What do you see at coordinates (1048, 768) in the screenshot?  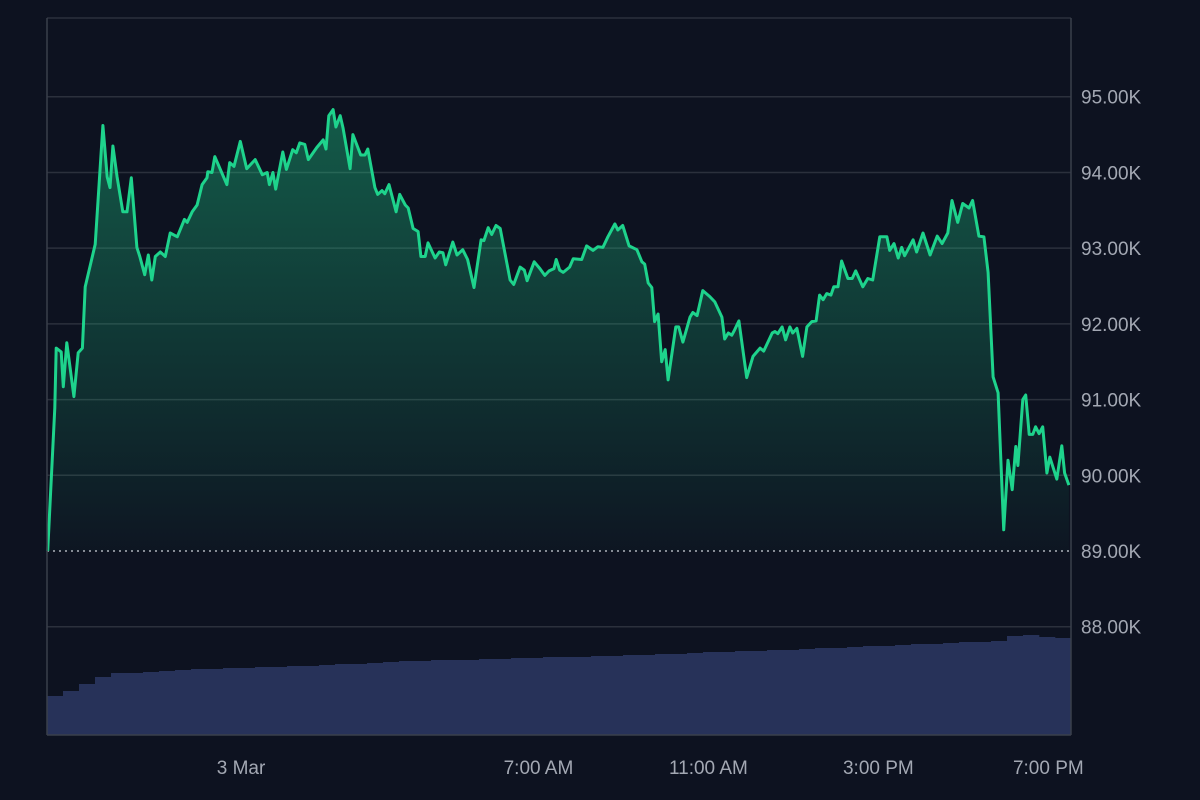 I see `x-tick-label: 7:00 PM` at bounding box center [1048, 768].